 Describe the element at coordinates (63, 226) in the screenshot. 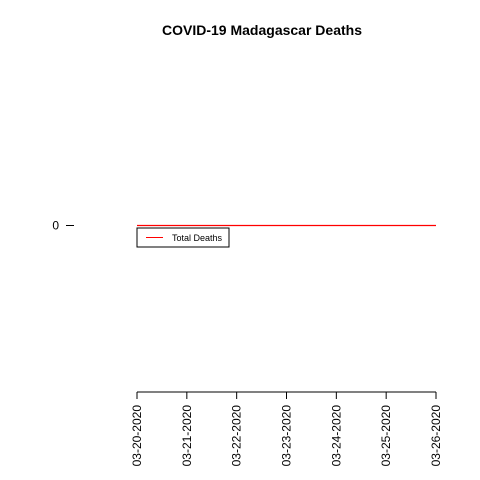

I see `y-axis: 0` at that location.